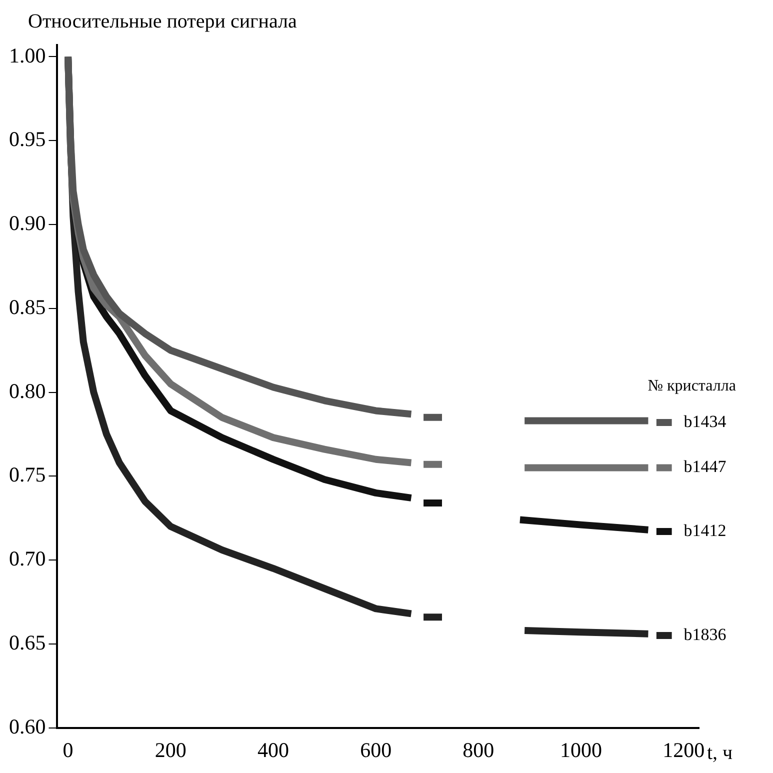 The image size is (773, 773). Describe the element at coordinates (27, 474) in the screenshot. I see `y-tick-label: 0.75` at that location.